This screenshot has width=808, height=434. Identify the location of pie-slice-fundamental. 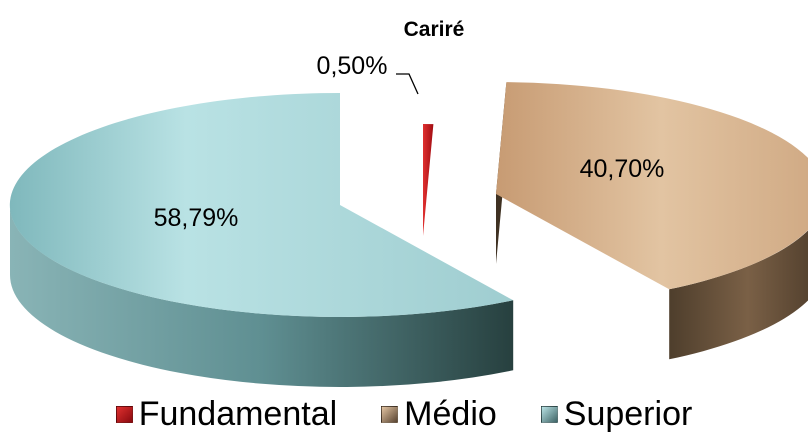
(428, 180).